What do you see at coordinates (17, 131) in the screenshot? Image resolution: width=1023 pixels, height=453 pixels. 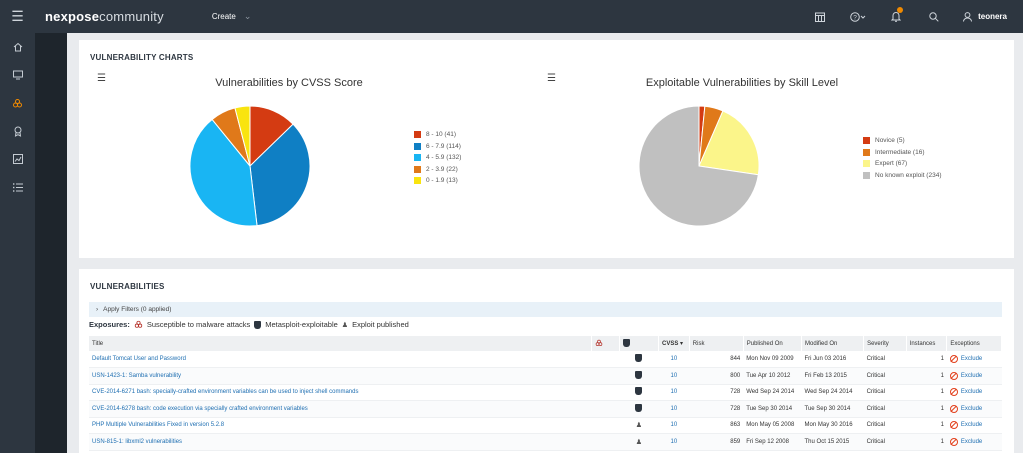 I see `policies-ribbon-icon` at bounding box center [17, 131].